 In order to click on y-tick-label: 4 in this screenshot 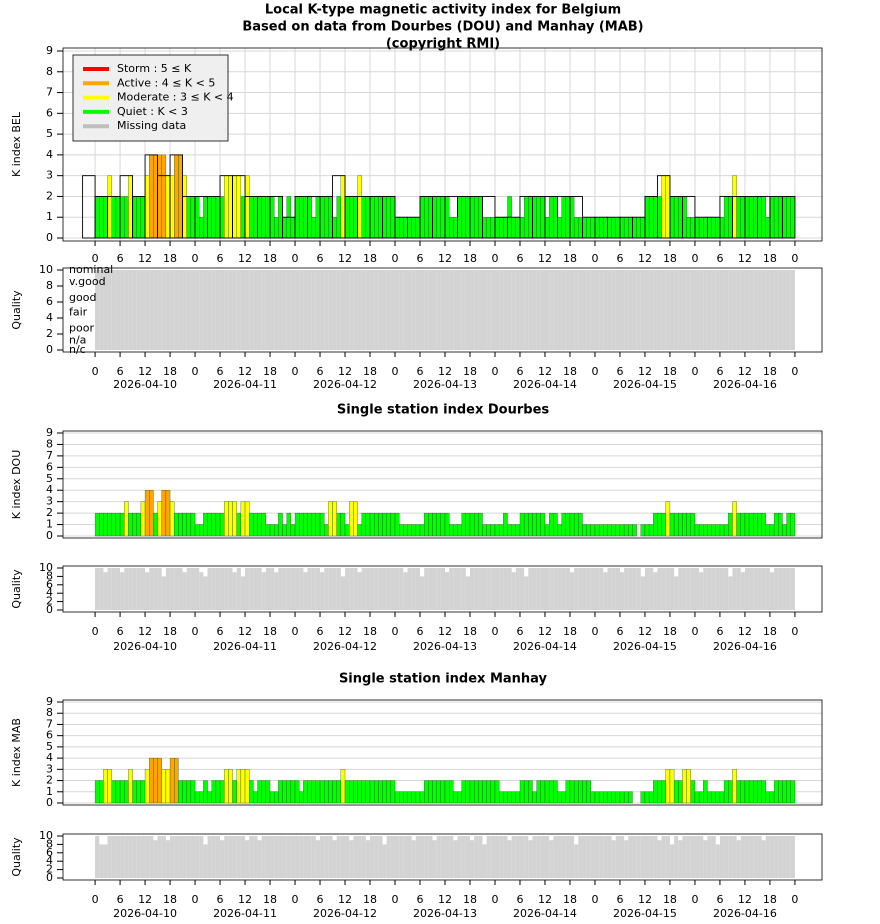, I will do `click(49, 317)`.